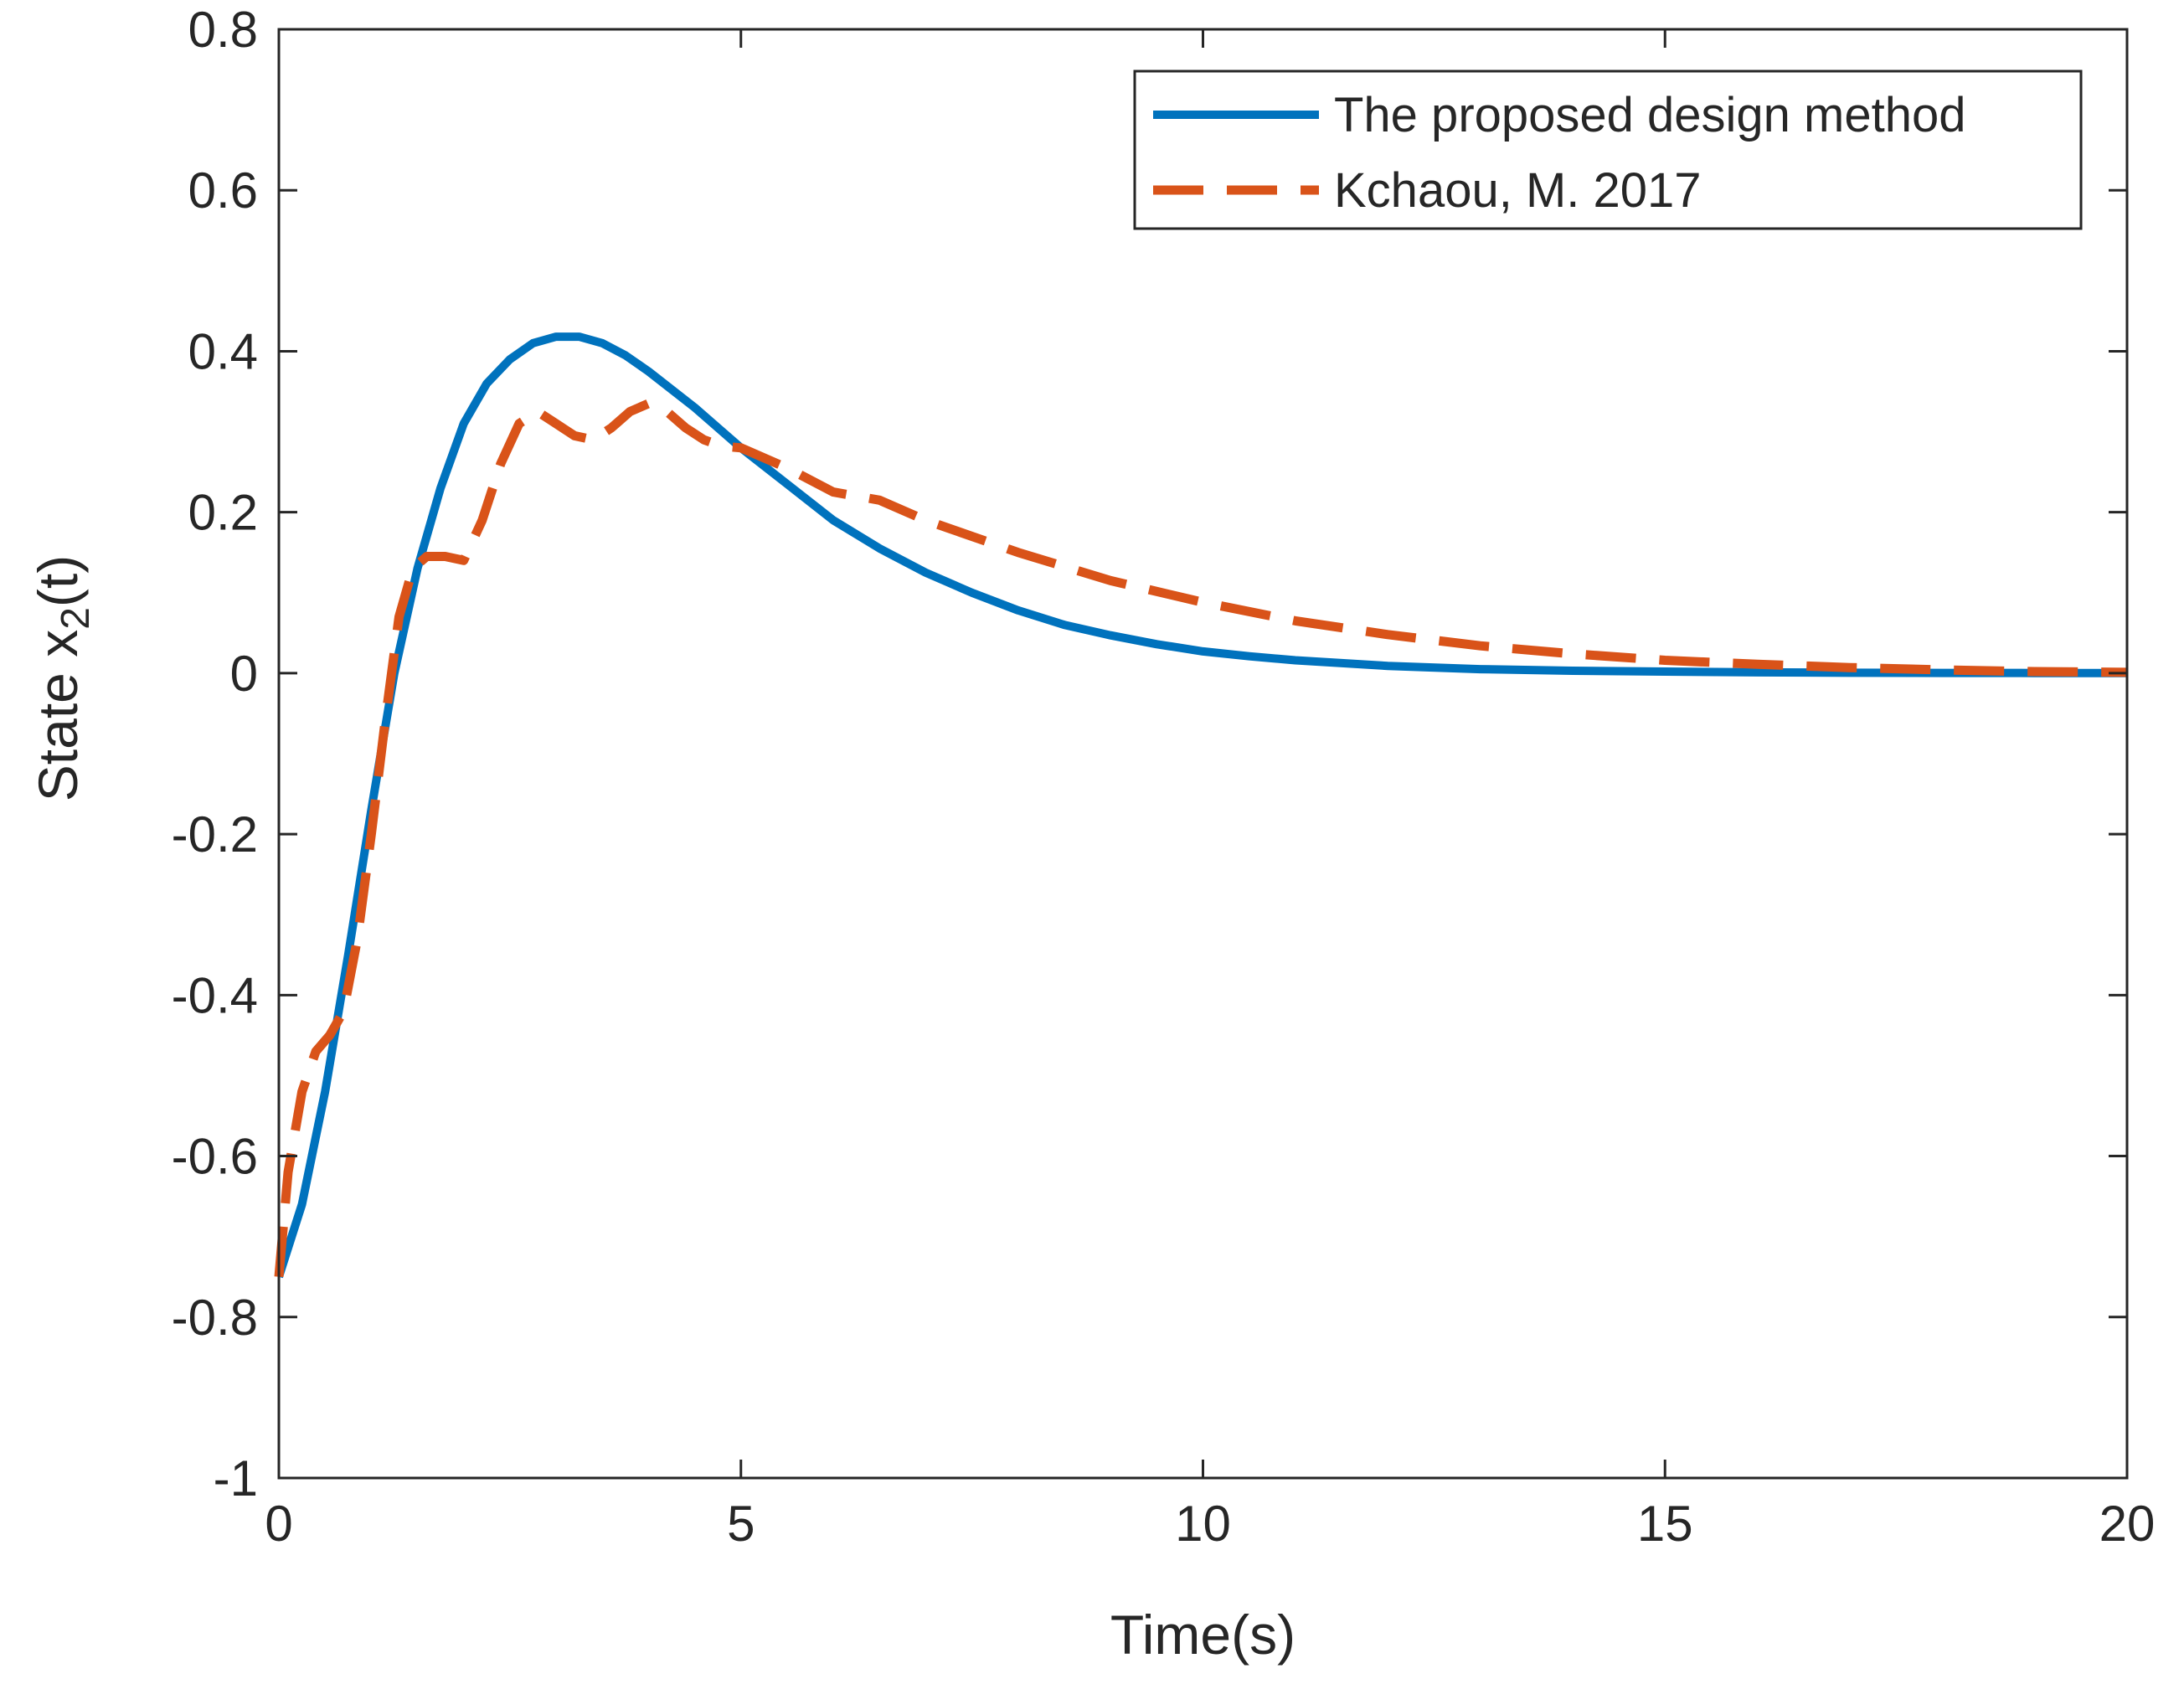  What do you see at coordinates (223, 513) in the screenshot?
I see `y-tick-label: 0.2` at bounding box center [223, 513].